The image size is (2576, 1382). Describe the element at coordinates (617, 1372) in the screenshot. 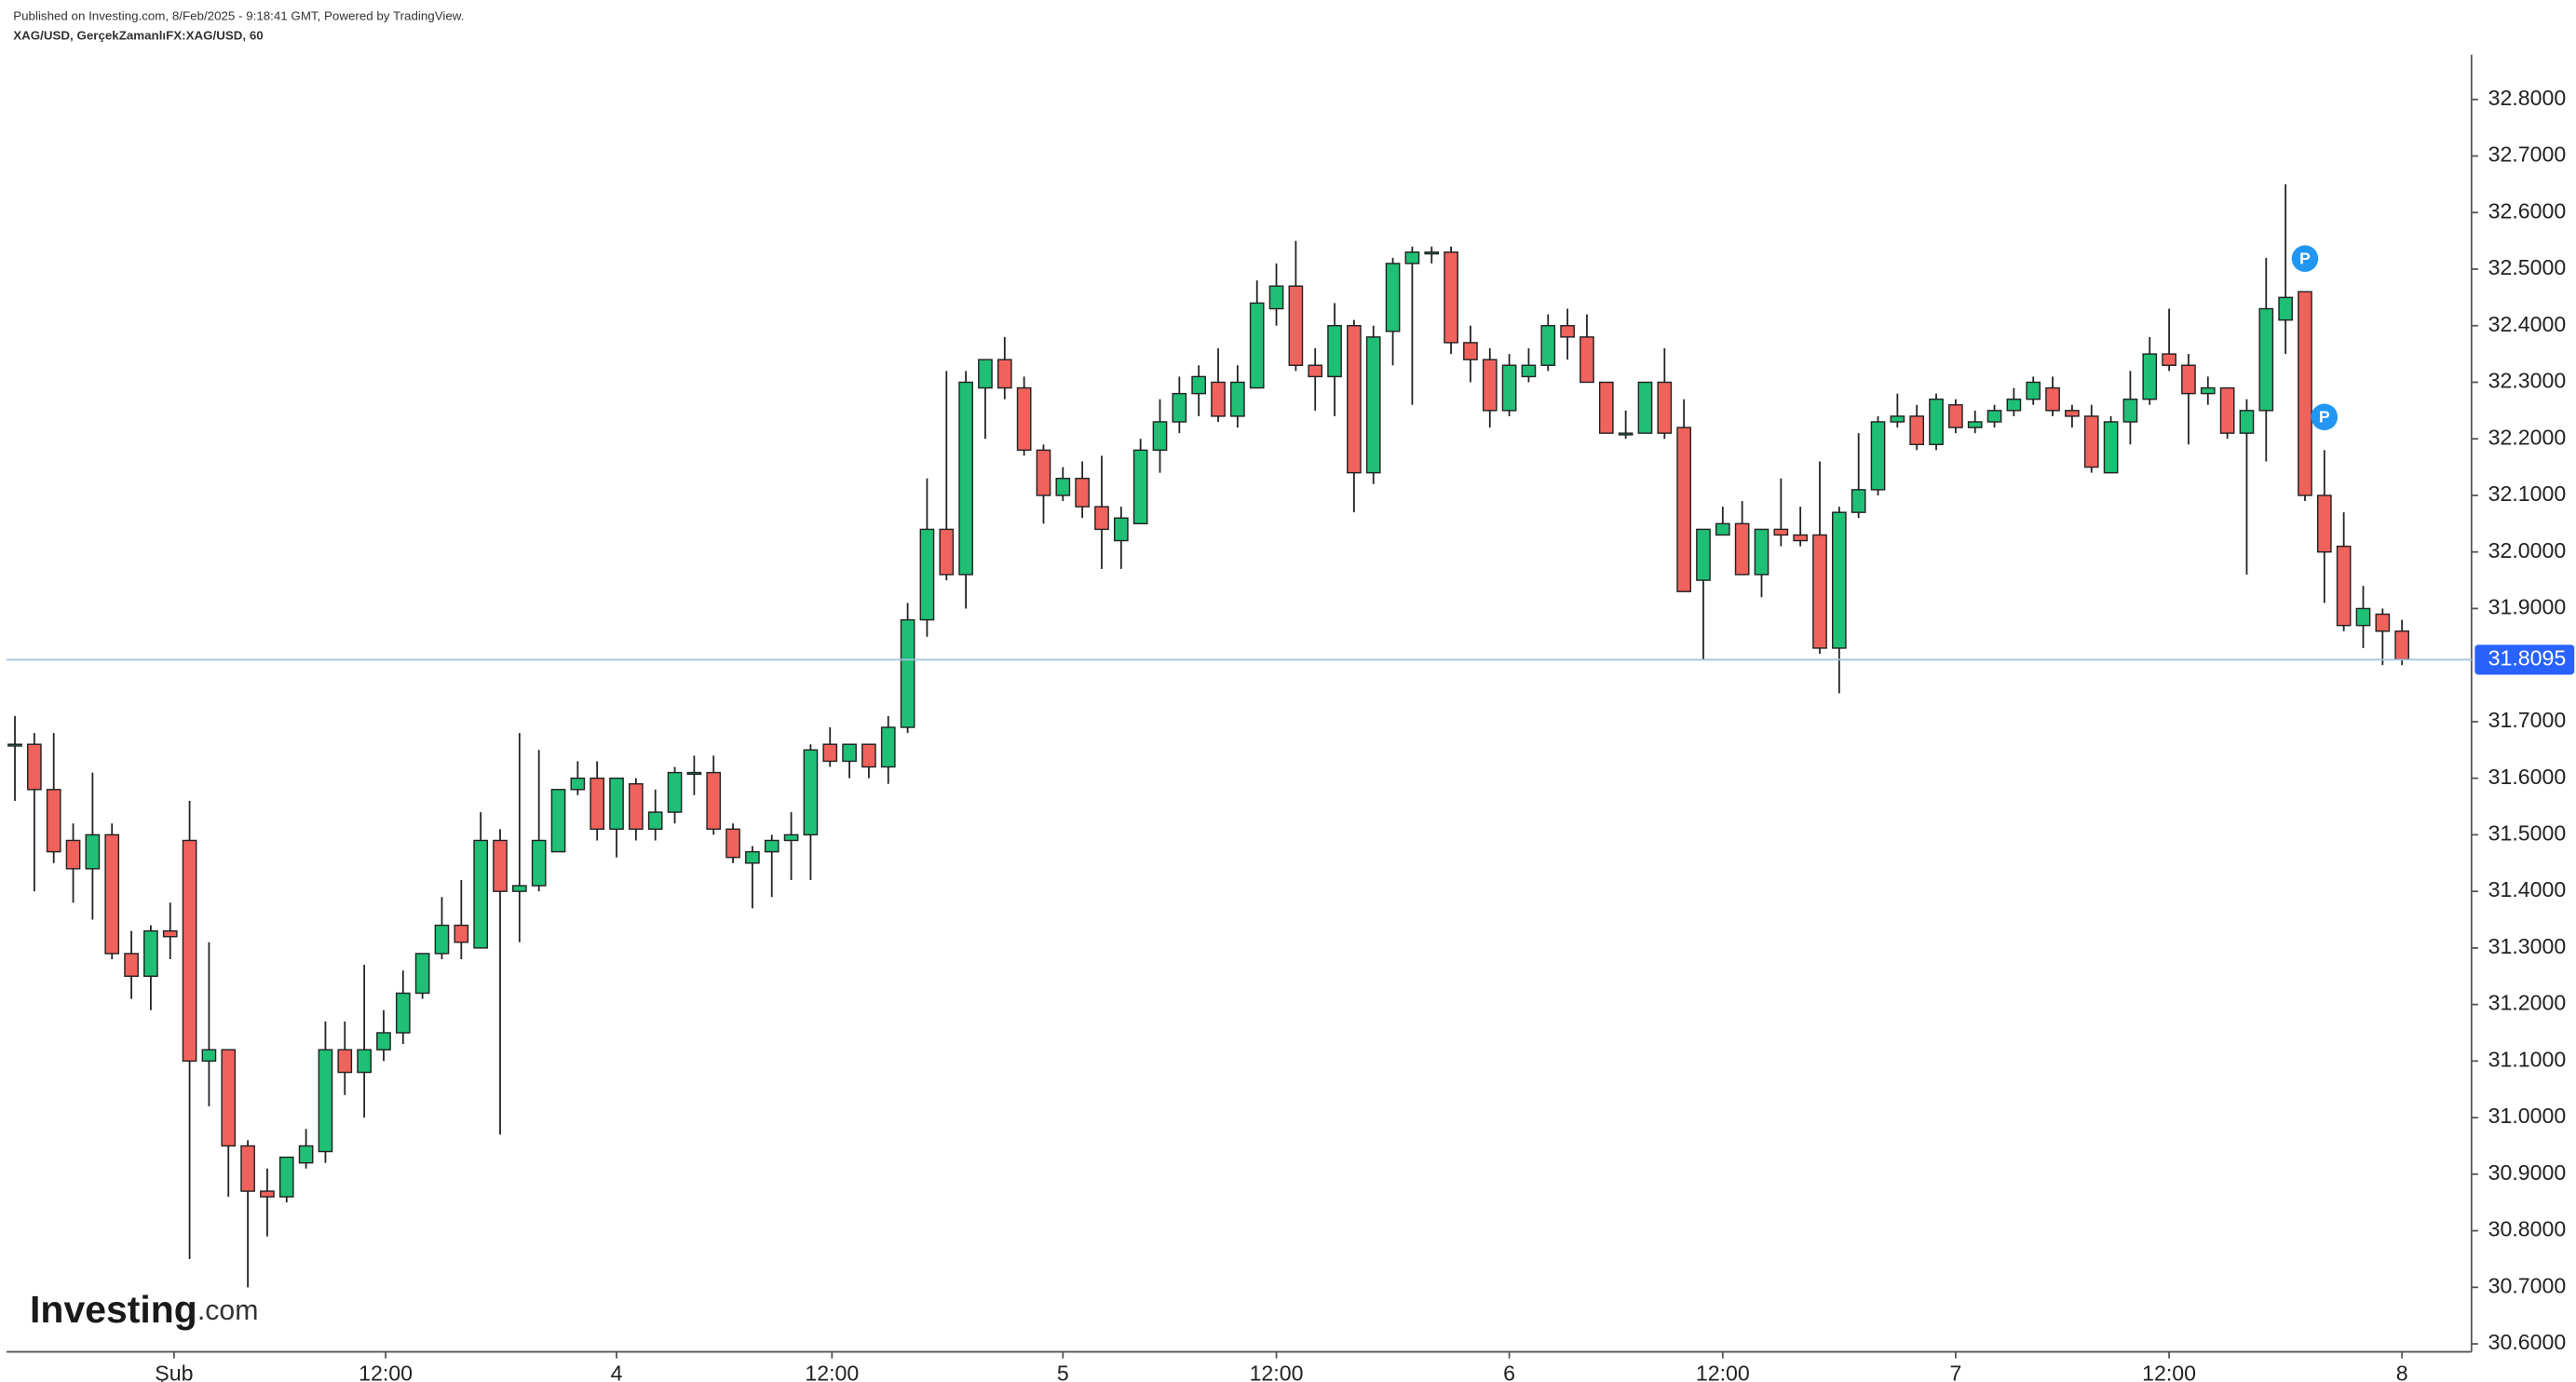

I see `x-tick-label: 4` at that location.